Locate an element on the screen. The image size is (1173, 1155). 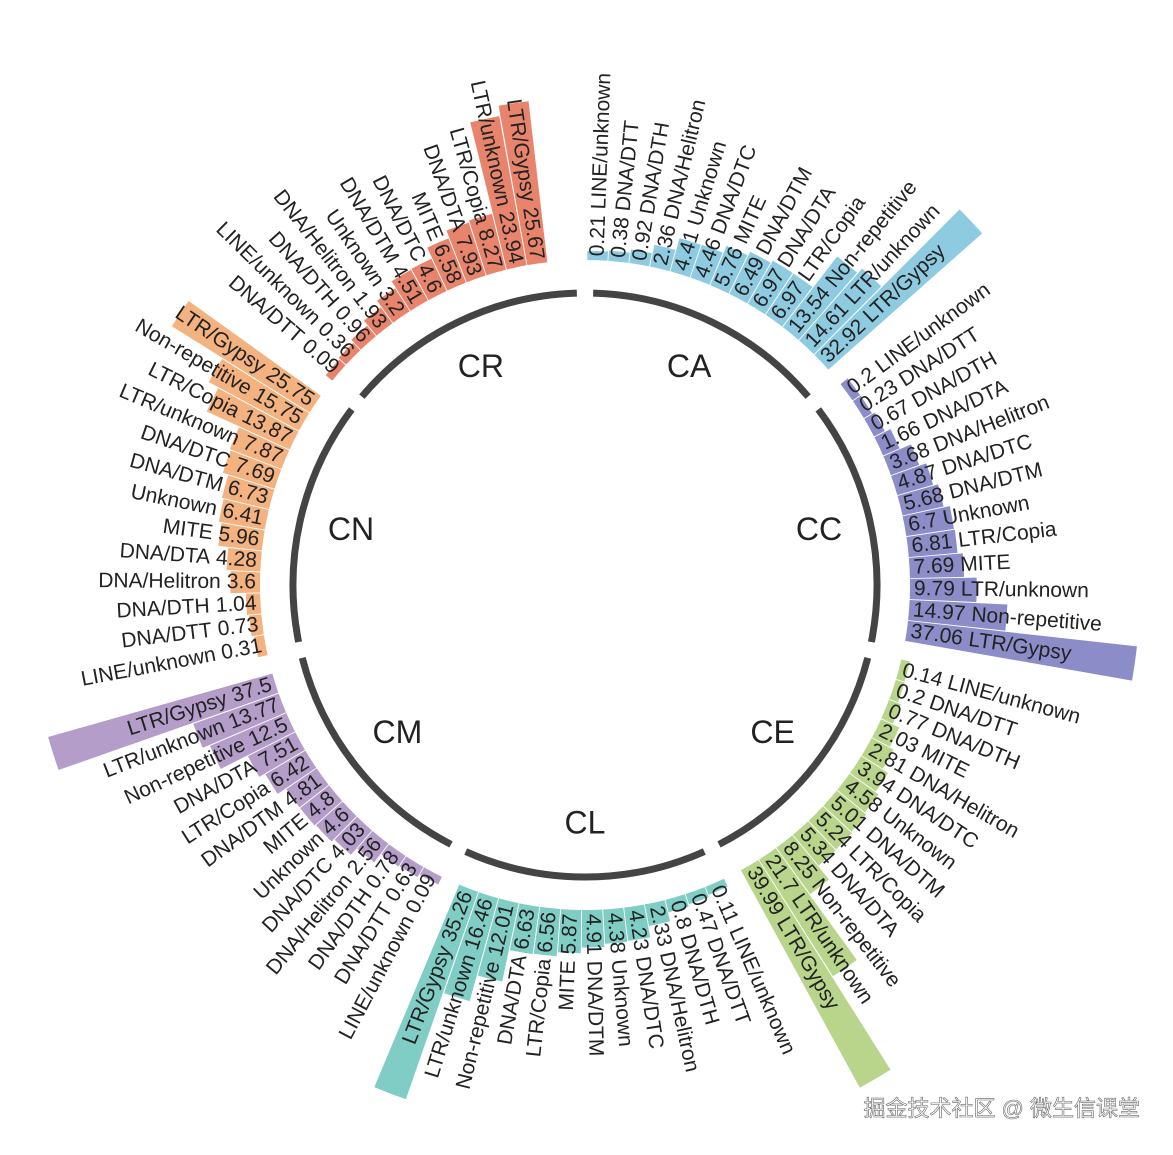
watermark: 掘金技术社区 @ 微生信课堂 is located at coordinates (1001, 1108).